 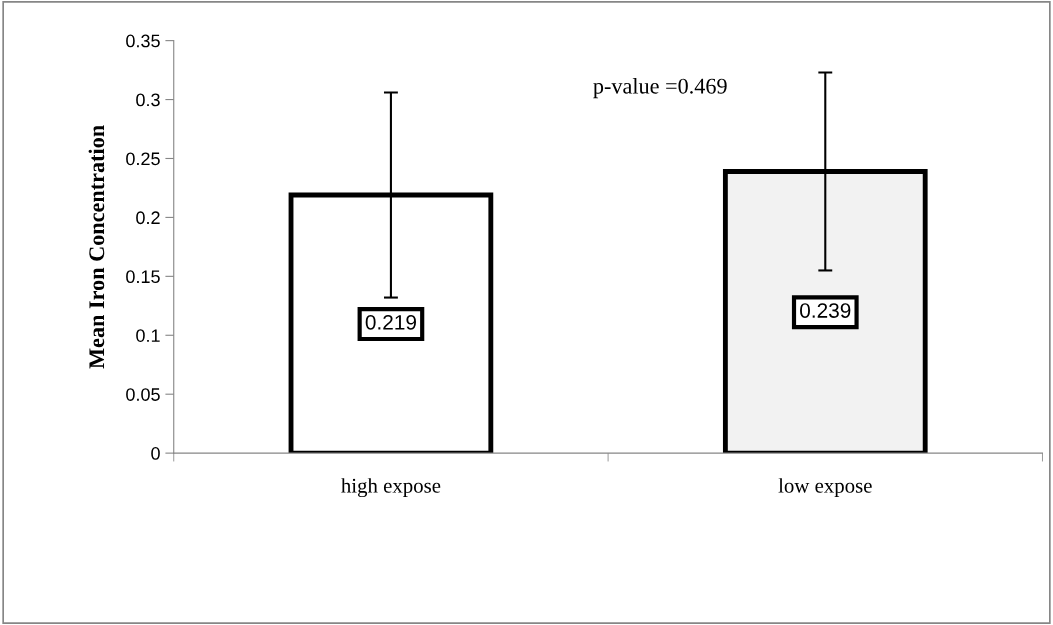 What do you see at coordinates (143, 41) in the screenshot?
I see `y-tick-label: 0.35` at bounding box center [143, 41].